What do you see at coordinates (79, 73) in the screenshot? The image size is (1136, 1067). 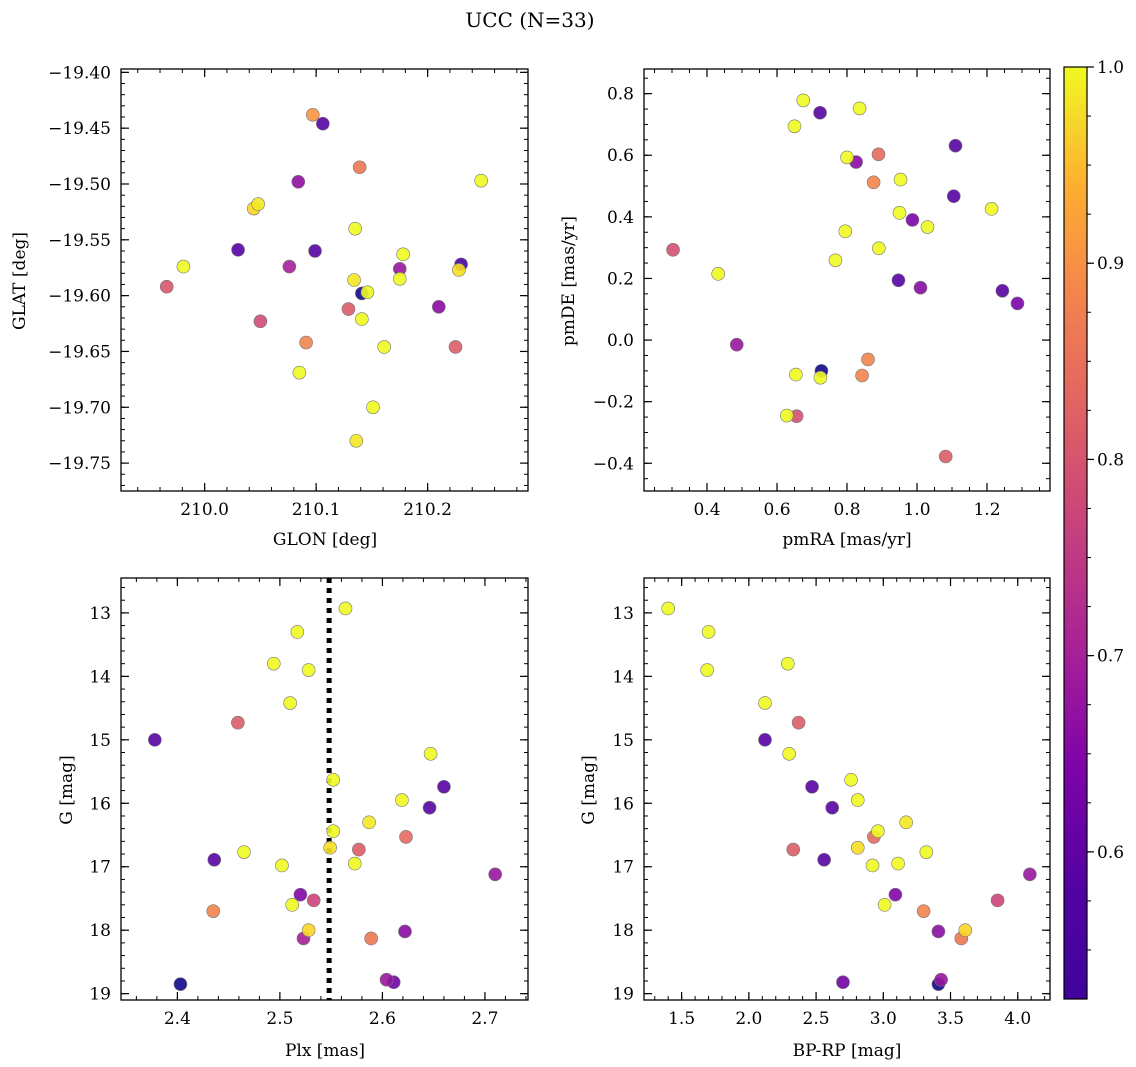 I see `y-tick-label: −19.40` at bounding box center [79, 73].